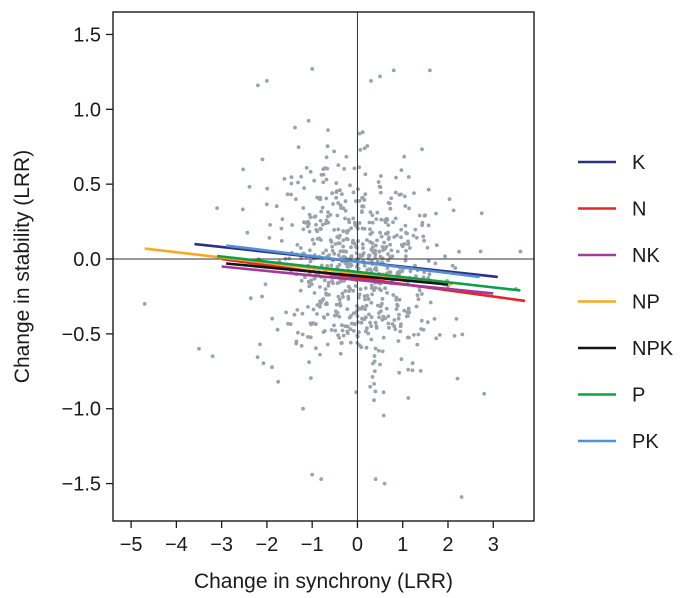  Describe the element at coordinates (653, 349) in the screenshot. I see `legend-label: NPK` at that location.